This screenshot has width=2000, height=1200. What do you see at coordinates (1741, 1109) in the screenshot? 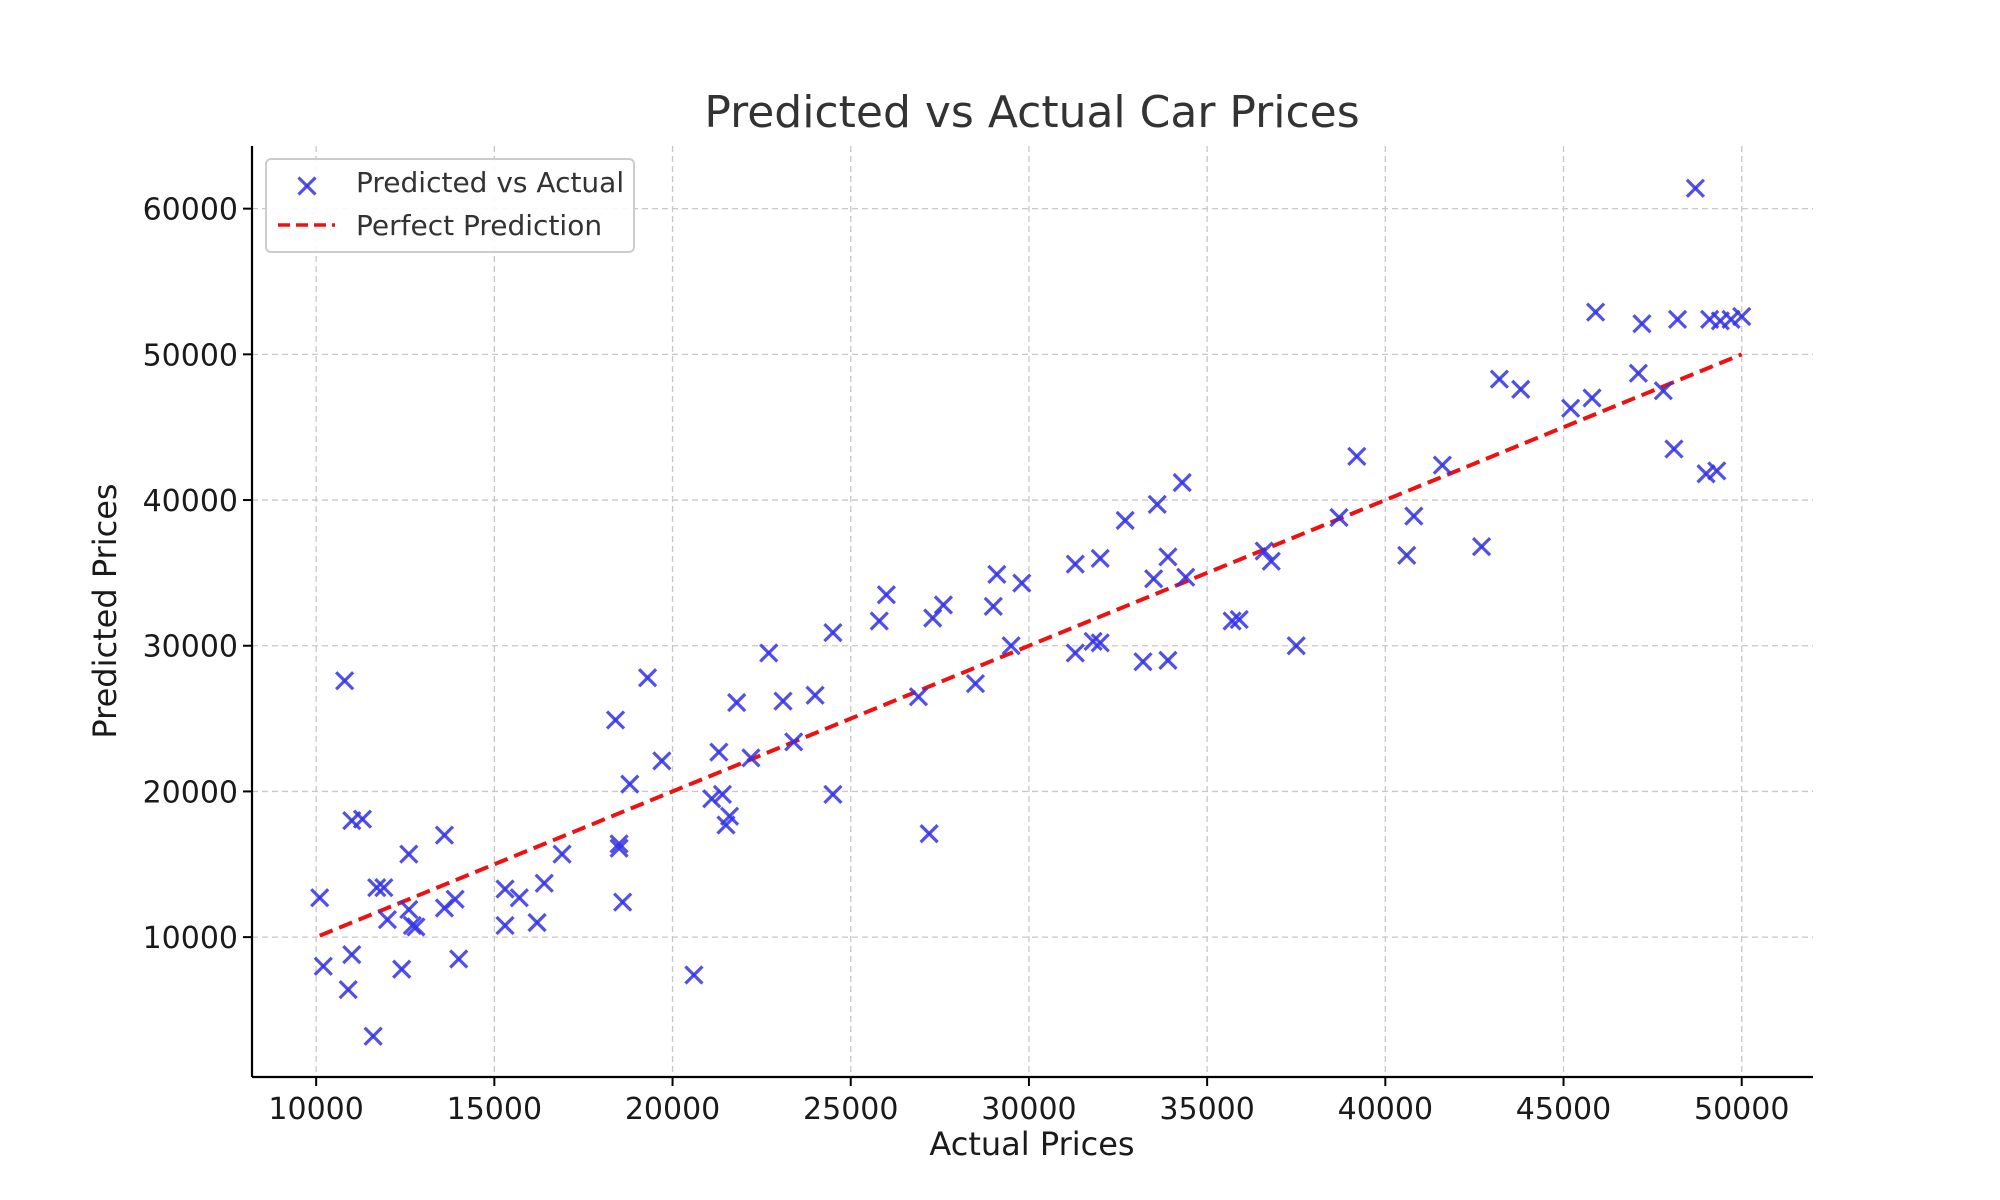
I see `x-tick-label: 50000` at bounding box center [1741, 1109].